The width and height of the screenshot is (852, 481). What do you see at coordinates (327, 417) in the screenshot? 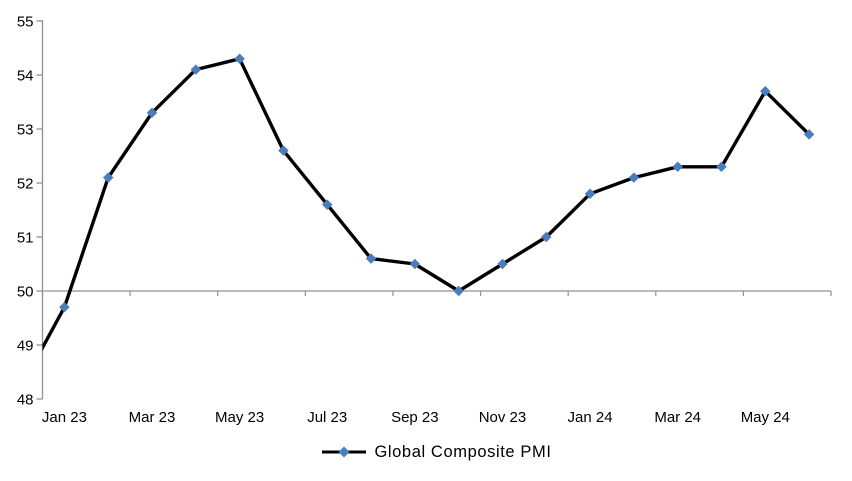
I see `x-axis-label: Jul 23` at bounding box center [327, 417].